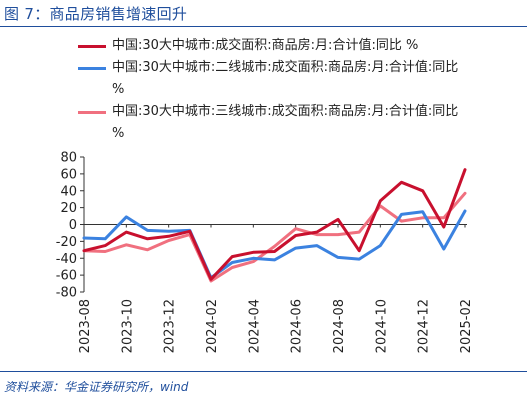  Describe the element at coordinates (96, 387) in the screenshot. I see `source-note: 资料来源：华金证券研究所，wind` at that location.